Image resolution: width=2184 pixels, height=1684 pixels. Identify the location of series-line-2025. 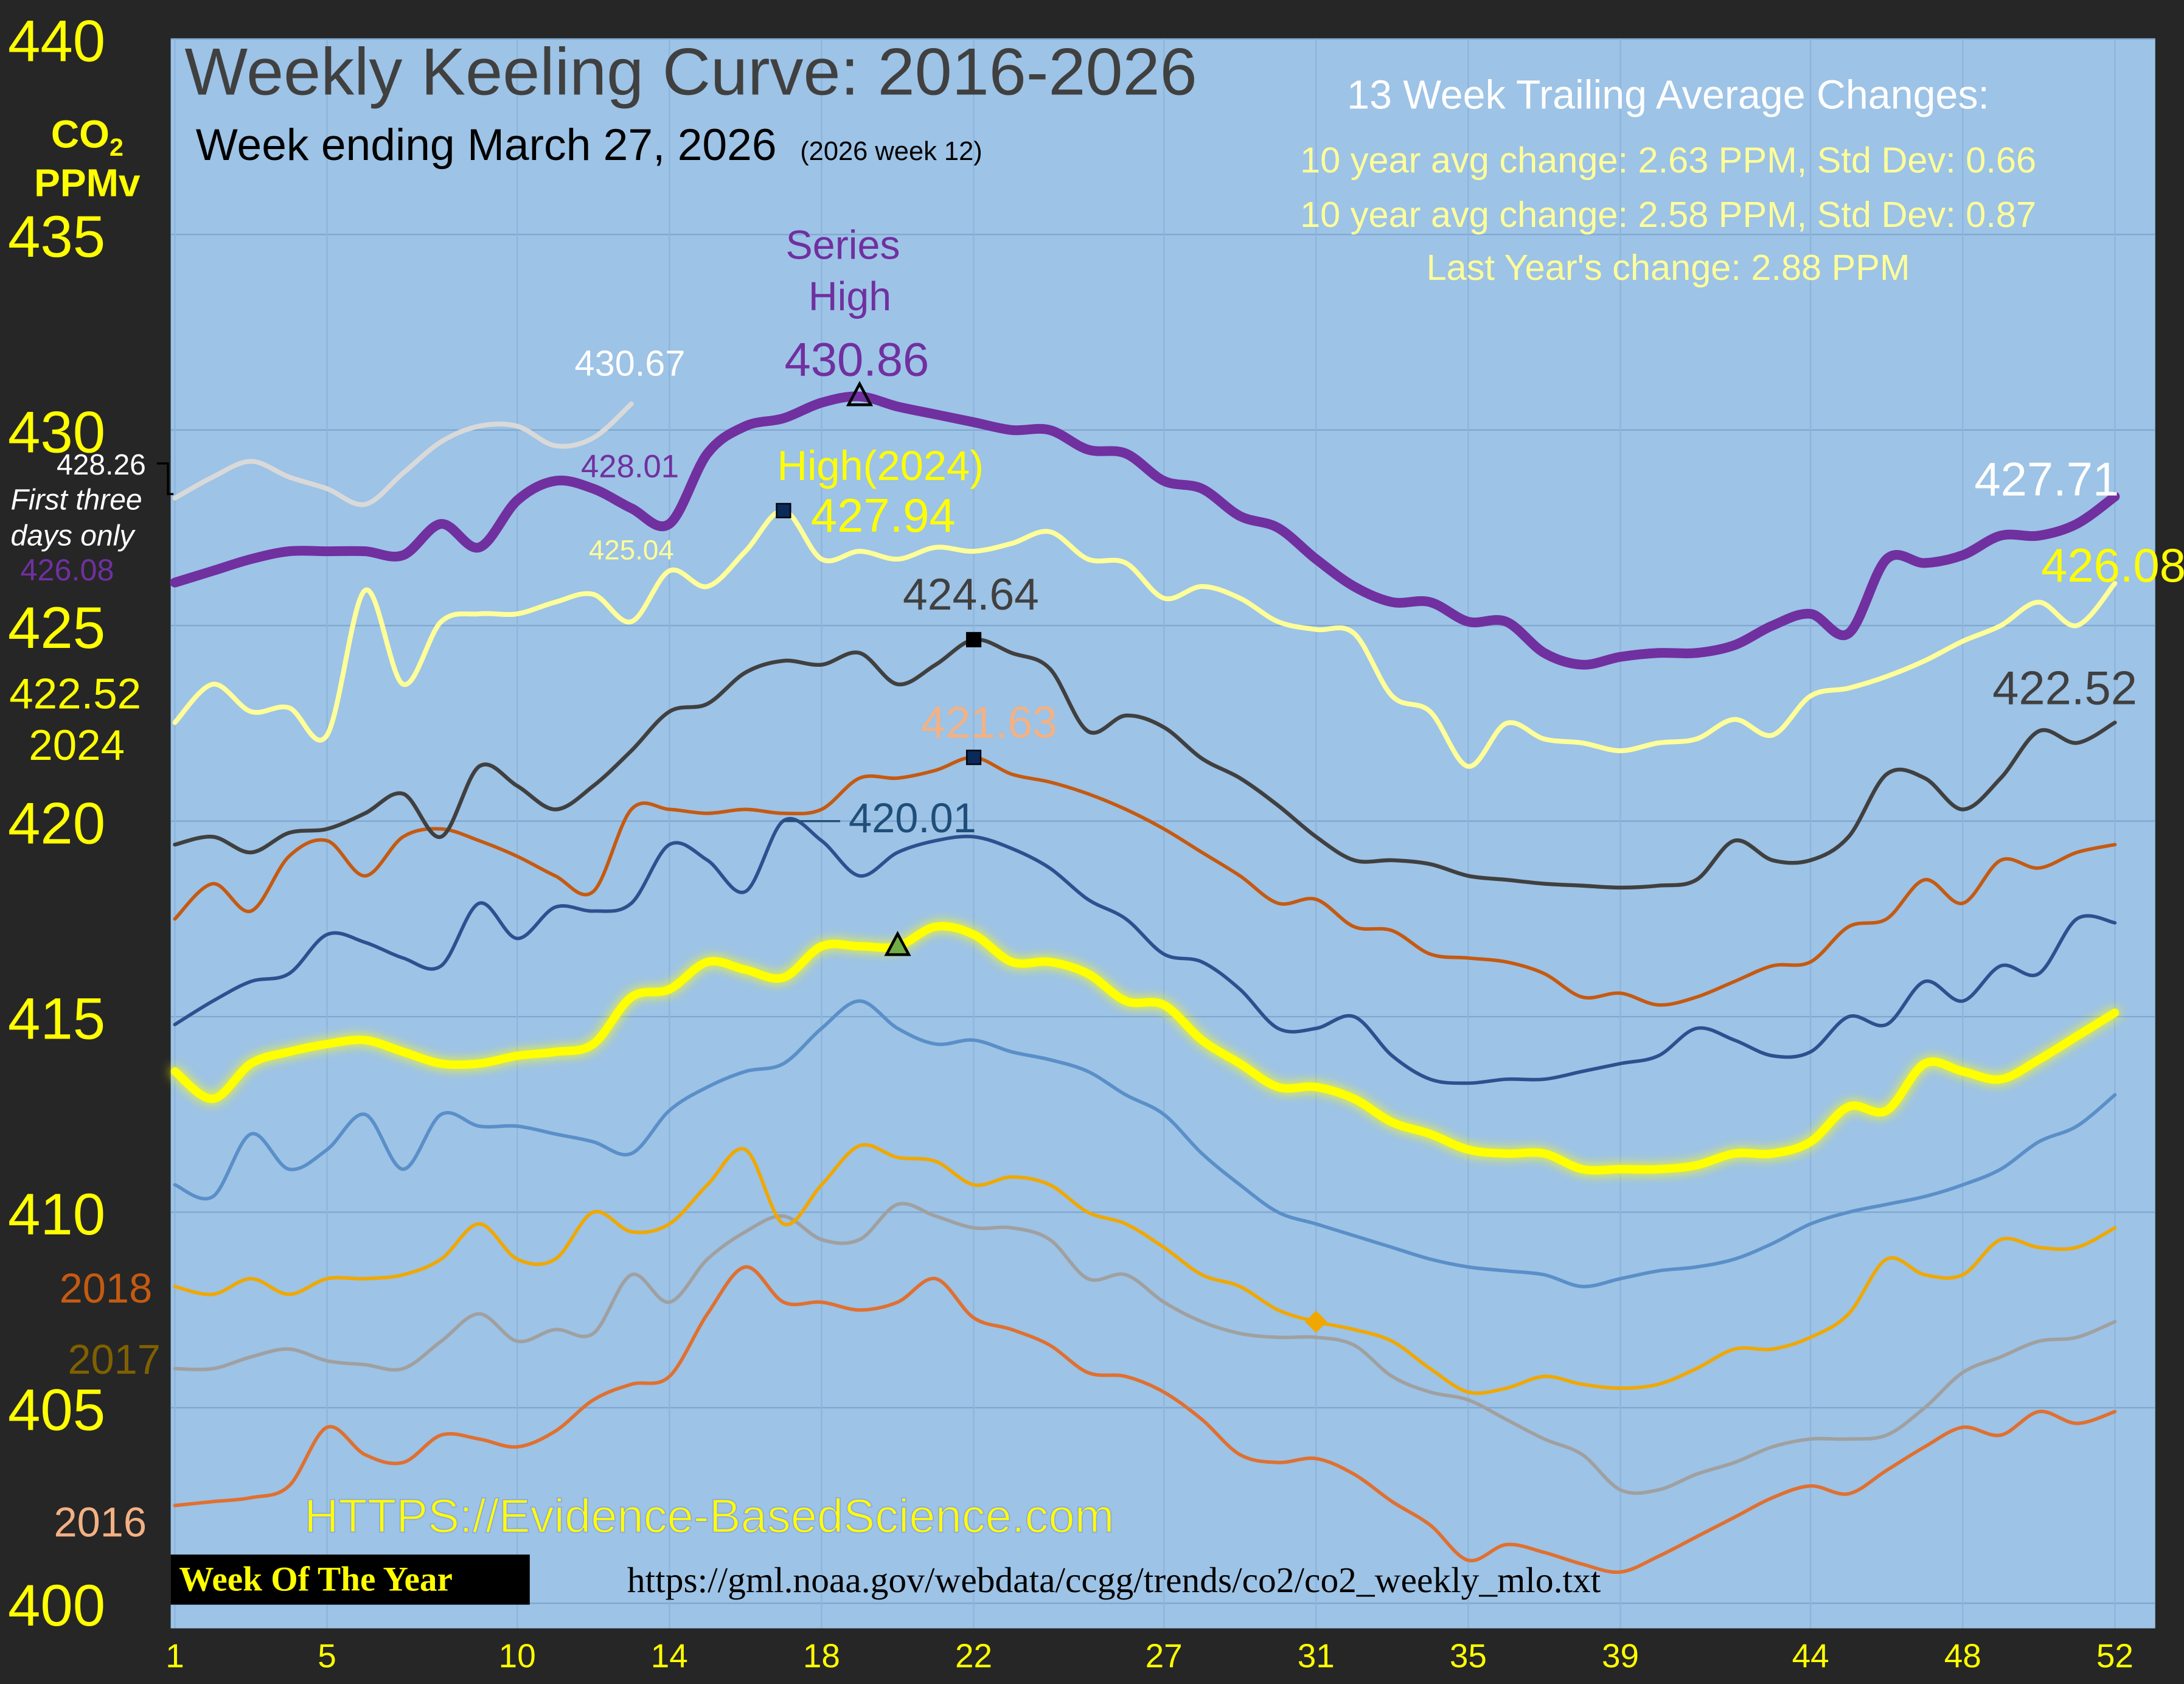
(1145, 530).